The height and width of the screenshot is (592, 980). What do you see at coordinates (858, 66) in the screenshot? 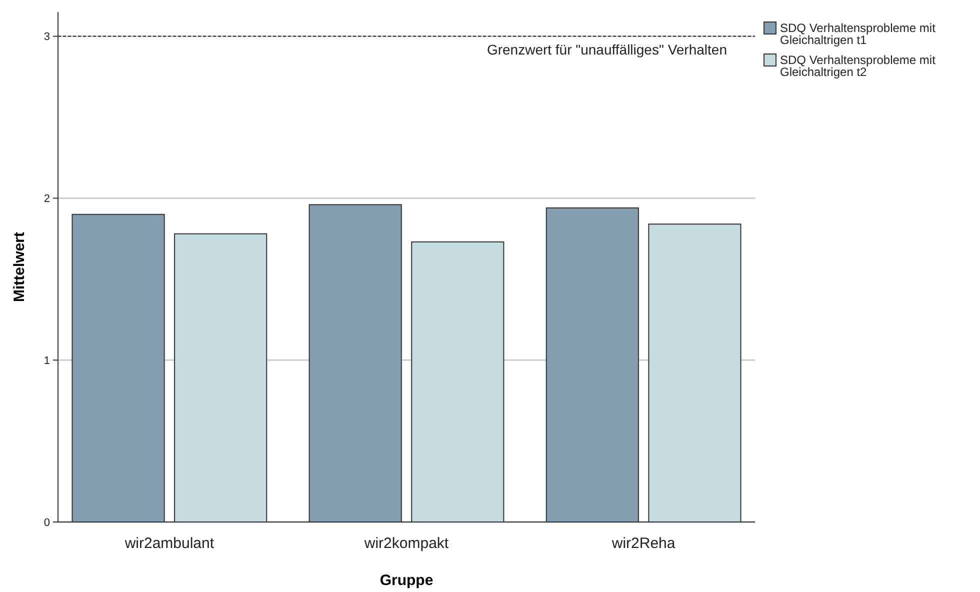
I see `legend-label: SDQ Verhaltensprobleme mit Gleichaltrigen t2` at bounding box center [858, 66].